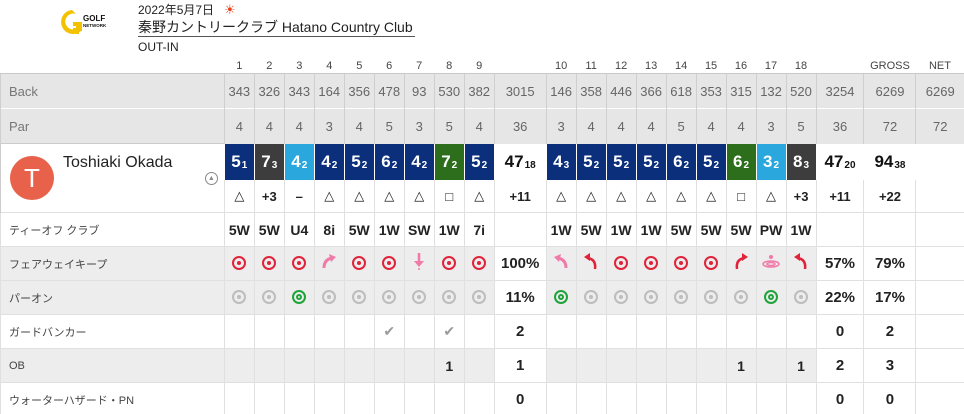 The width and height of the screenshot is (964, 414). I want to click on fairway-short-pink-icon, so click(419, 263).